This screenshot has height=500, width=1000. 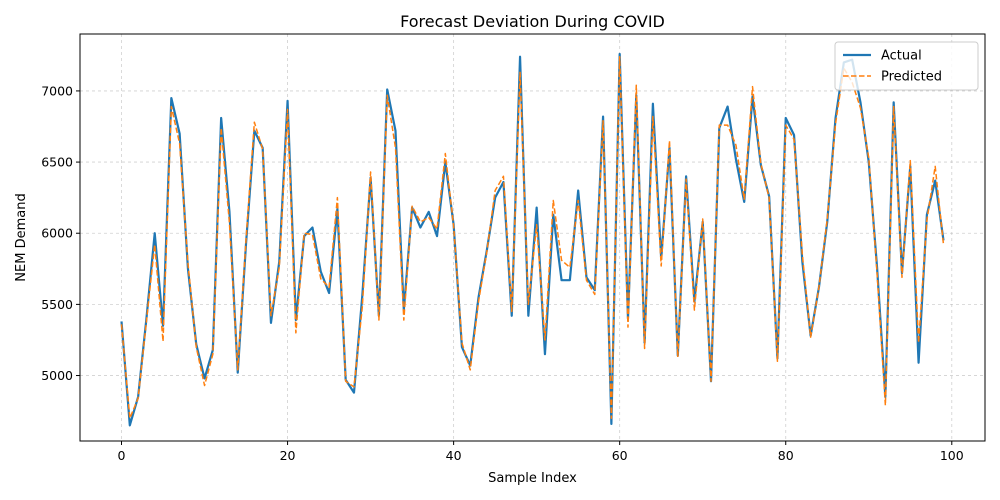 I want to click on x-tick-label: 60, so click(x=620, y=455).